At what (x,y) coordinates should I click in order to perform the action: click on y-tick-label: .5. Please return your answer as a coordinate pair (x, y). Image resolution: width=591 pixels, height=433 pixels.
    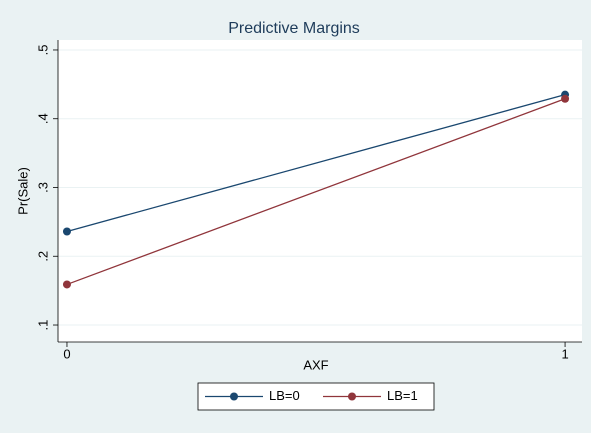
    Looking at the image, I should click on (42, 50).